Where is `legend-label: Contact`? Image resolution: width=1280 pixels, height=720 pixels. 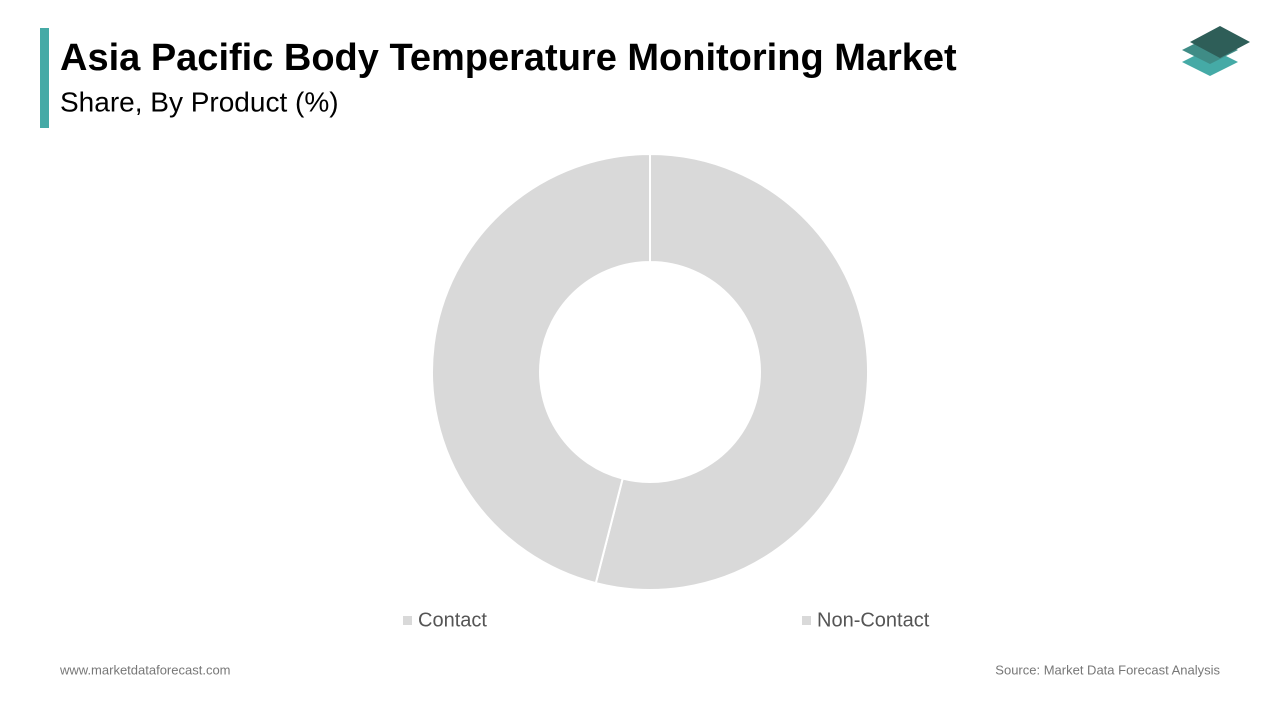
legend-label: Contact is located at coordinates (452, 620).